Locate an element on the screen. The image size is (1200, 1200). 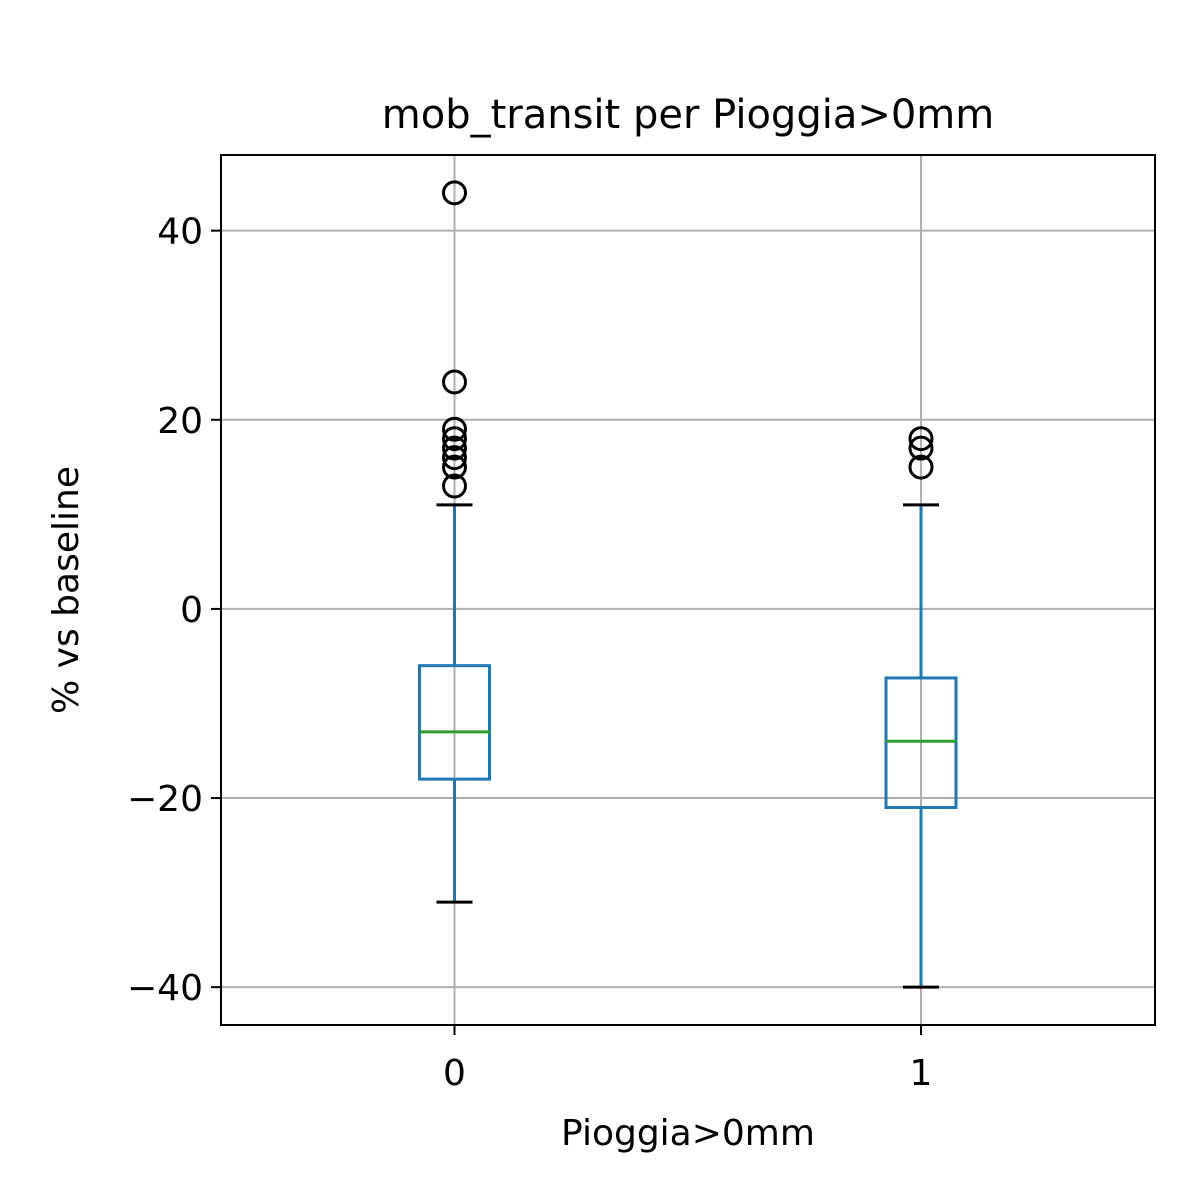
y-axis-label: % vs baseline is located at coordinates (66, 590).